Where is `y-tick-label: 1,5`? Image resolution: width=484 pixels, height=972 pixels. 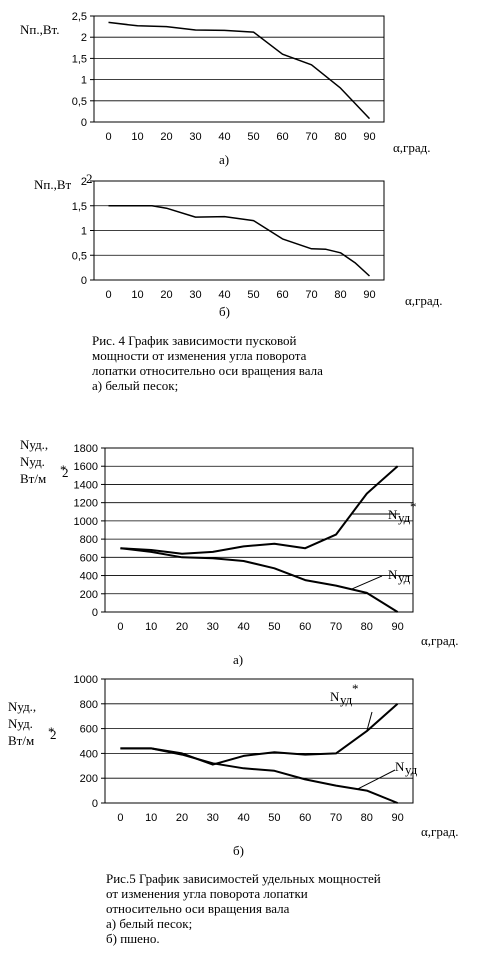
y-tick-label: 1,5 is located at coordinates (79, 207).